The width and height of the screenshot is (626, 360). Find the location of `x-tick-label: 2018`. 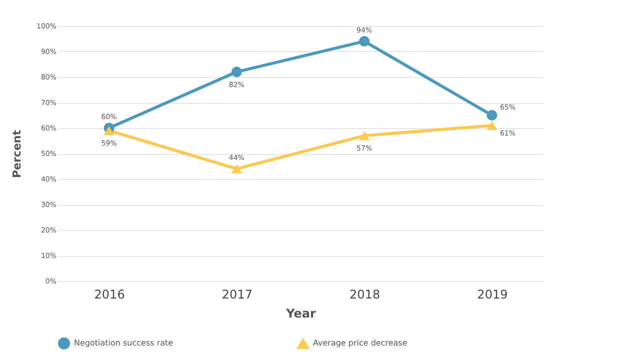

x-tick-label: 2018 is located at coordinates (365, 295).